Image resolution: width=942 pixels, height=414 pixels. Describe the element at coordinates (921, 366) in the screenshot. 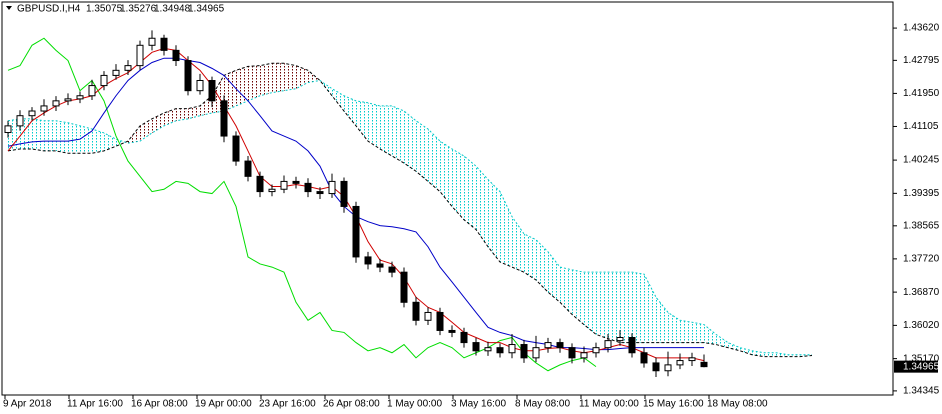

I see `price-label: 1.34965` at that location.